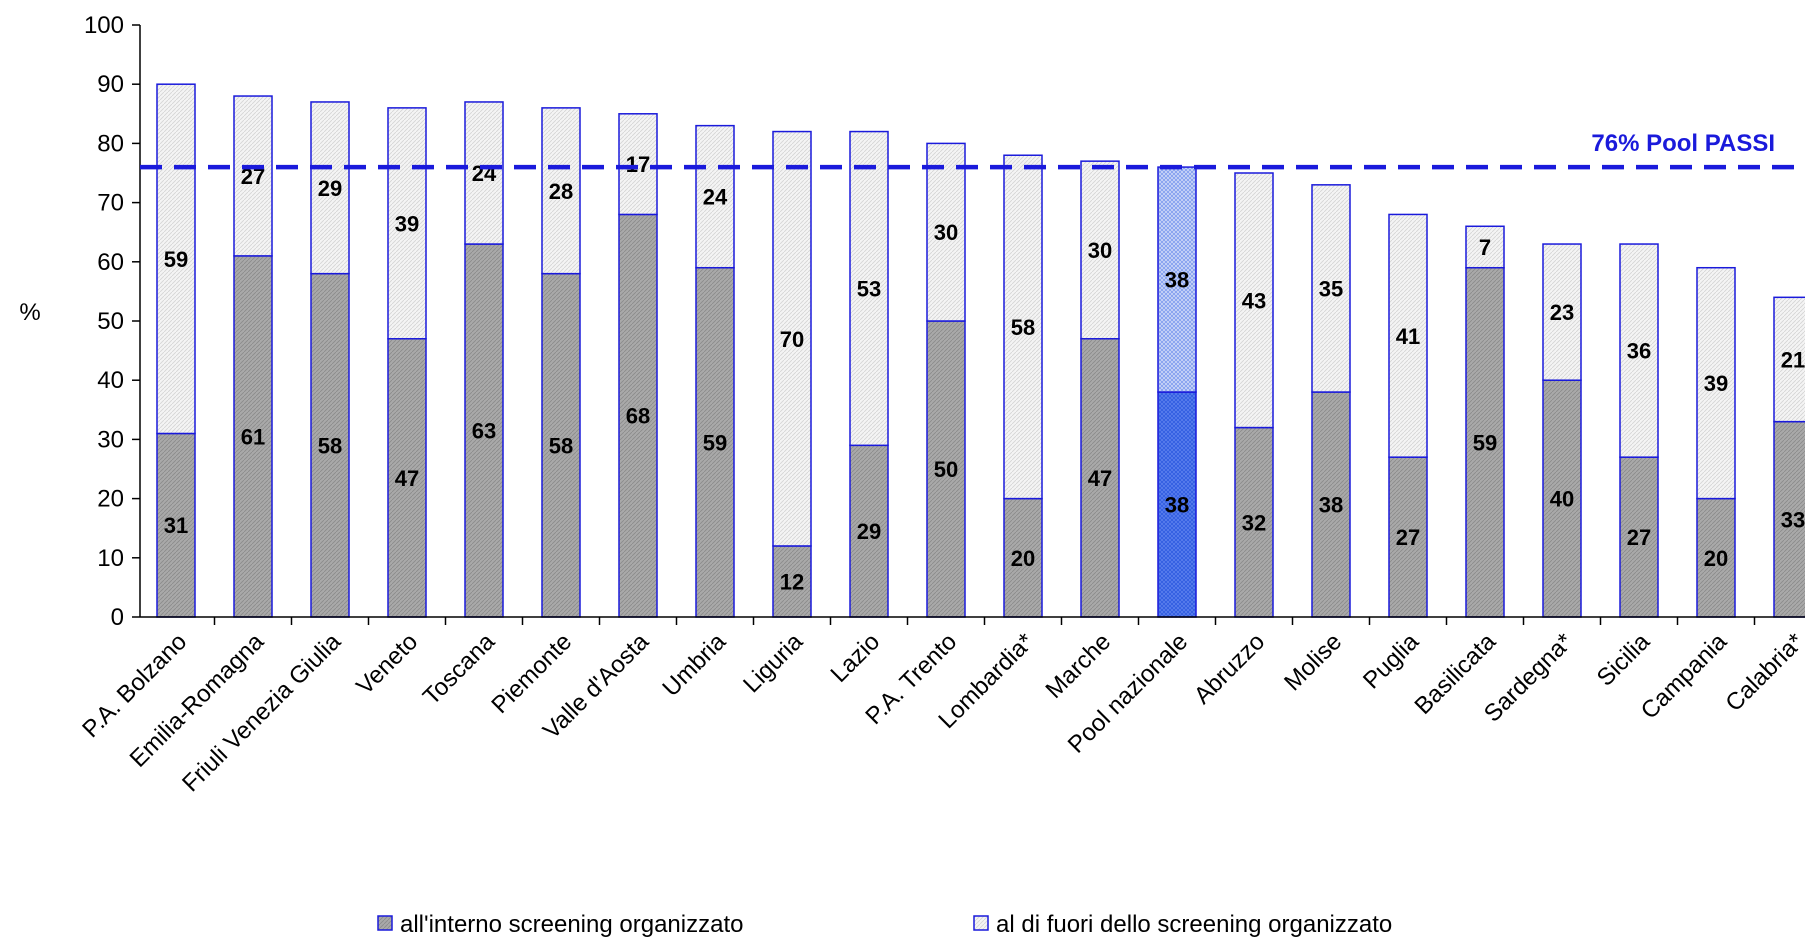 The image size is (1805, 947). Describe the element at coordinates (856, 658) in the screenshot. I see `x-category-label: Lazio` at that location.